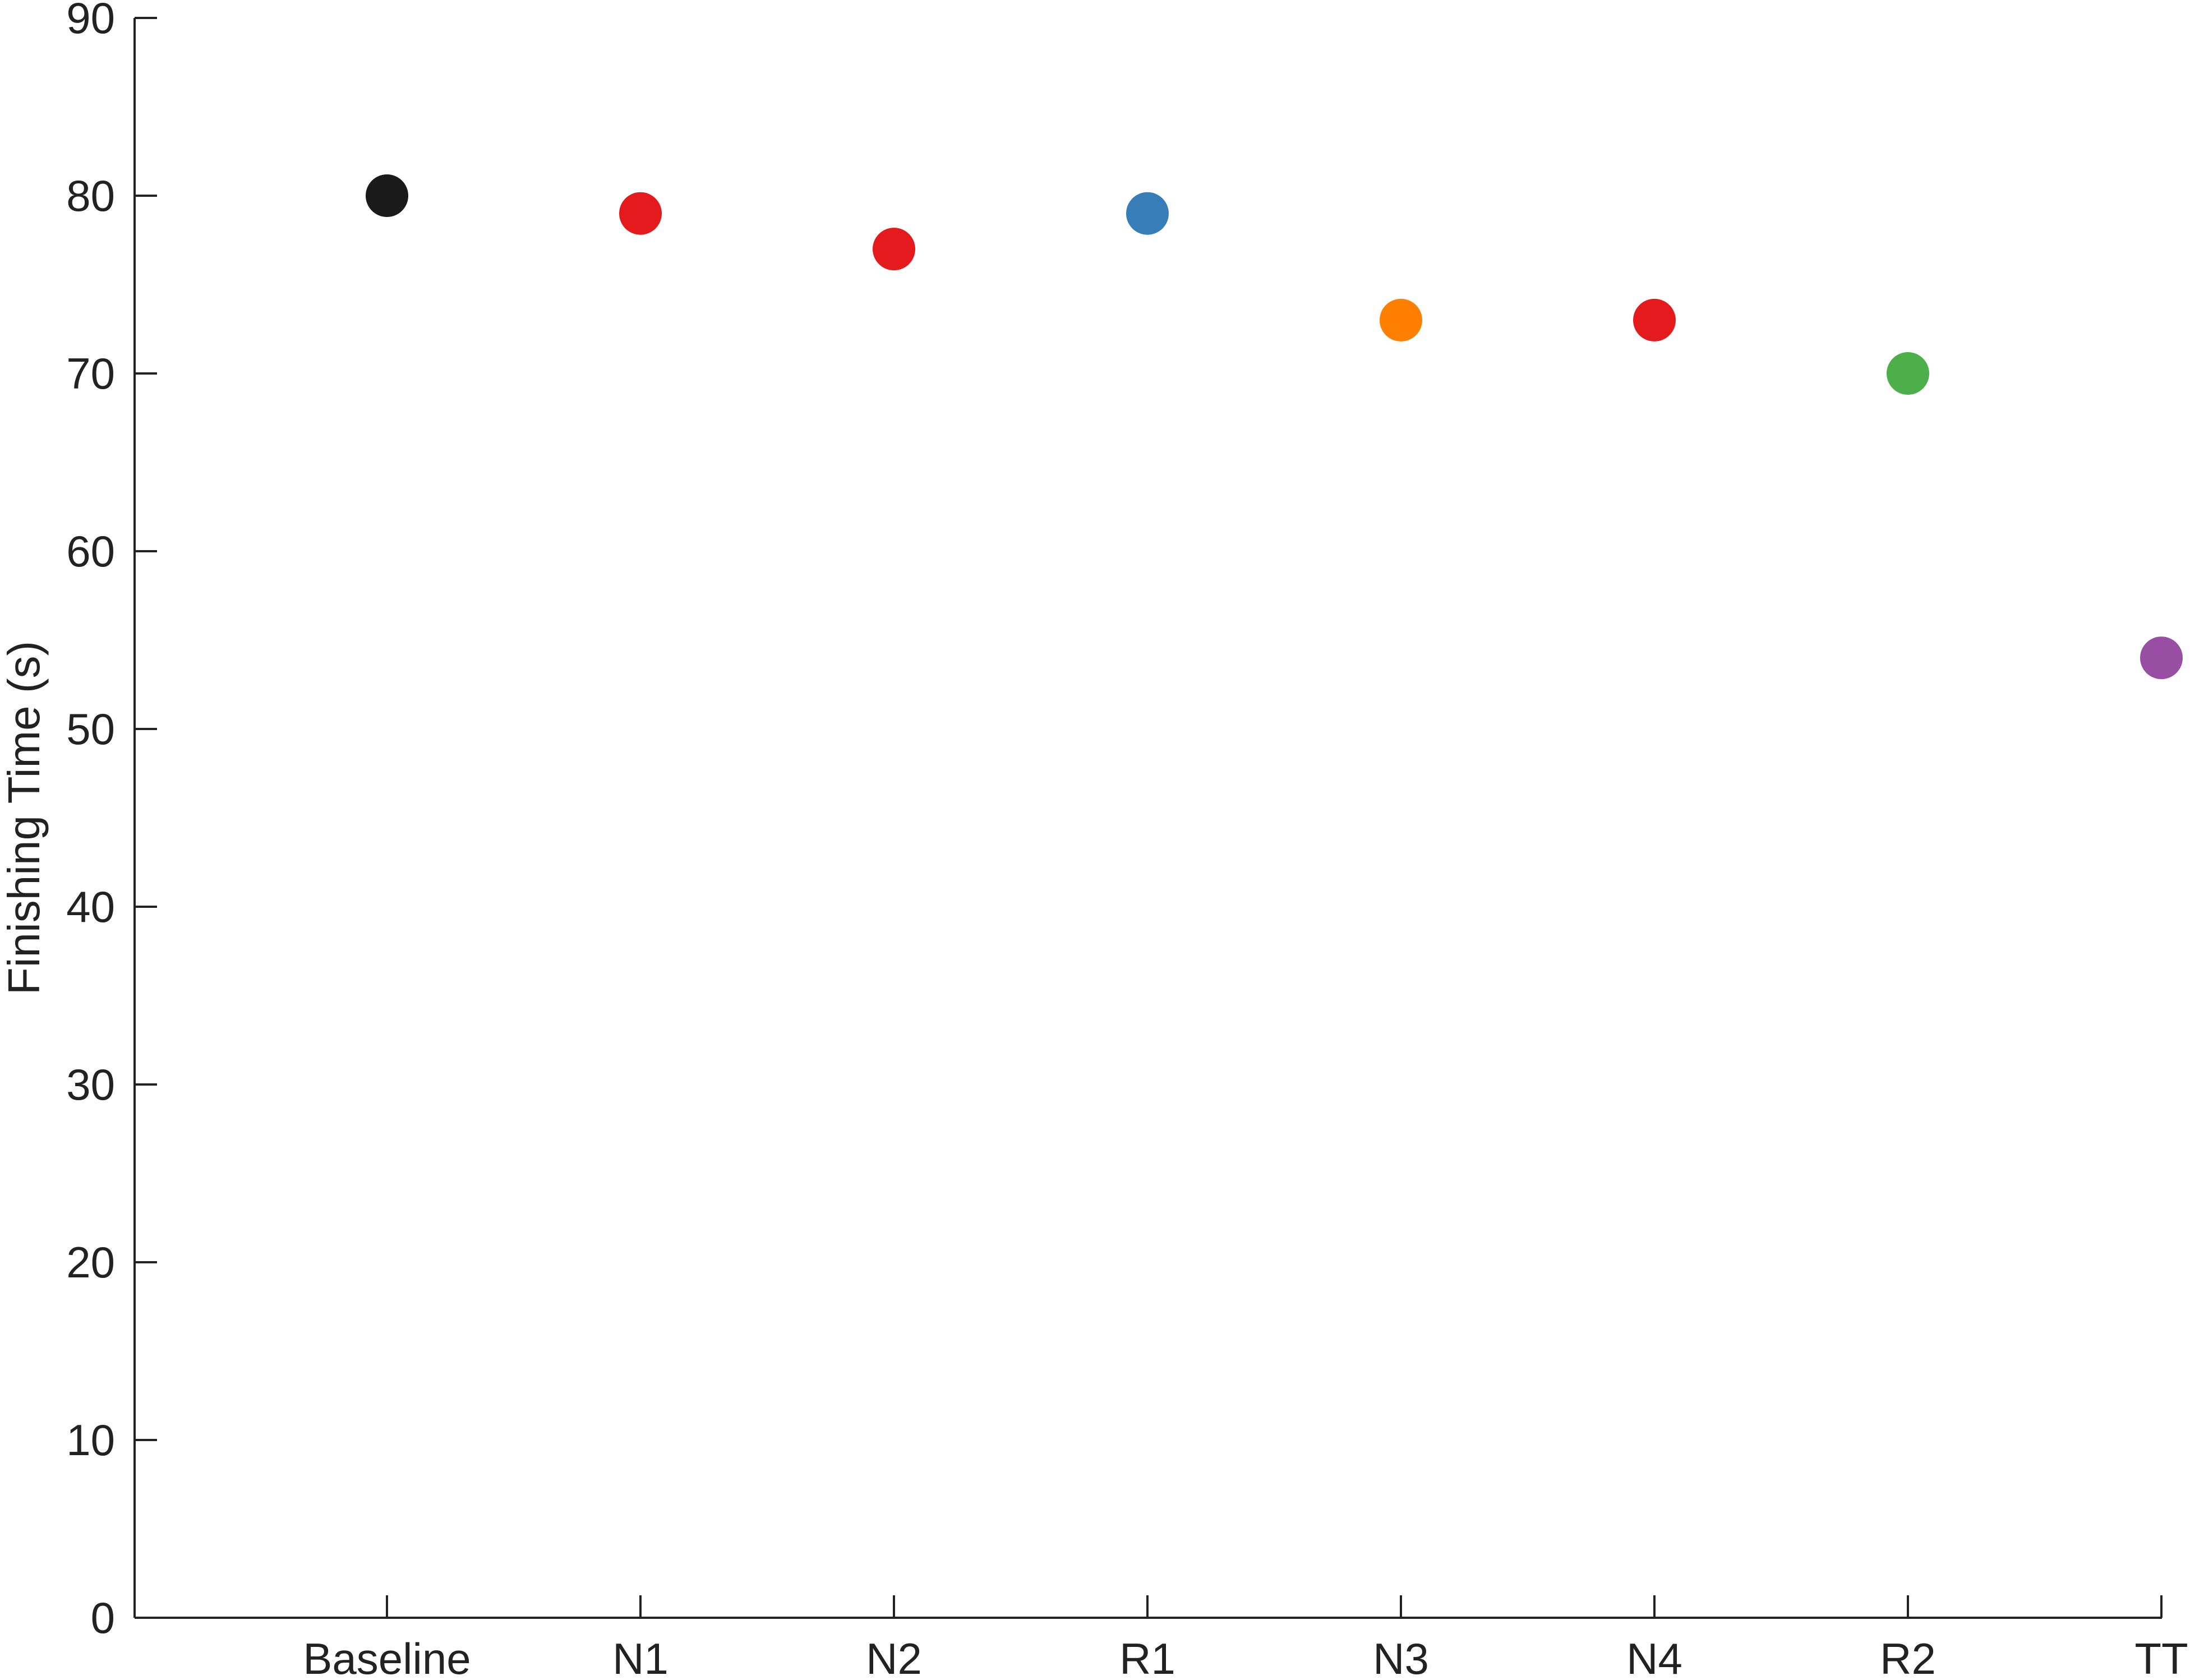  Describe the element at coordinates (90, 729) in the screenshot. I see `y-tick-label: 50` at that location.